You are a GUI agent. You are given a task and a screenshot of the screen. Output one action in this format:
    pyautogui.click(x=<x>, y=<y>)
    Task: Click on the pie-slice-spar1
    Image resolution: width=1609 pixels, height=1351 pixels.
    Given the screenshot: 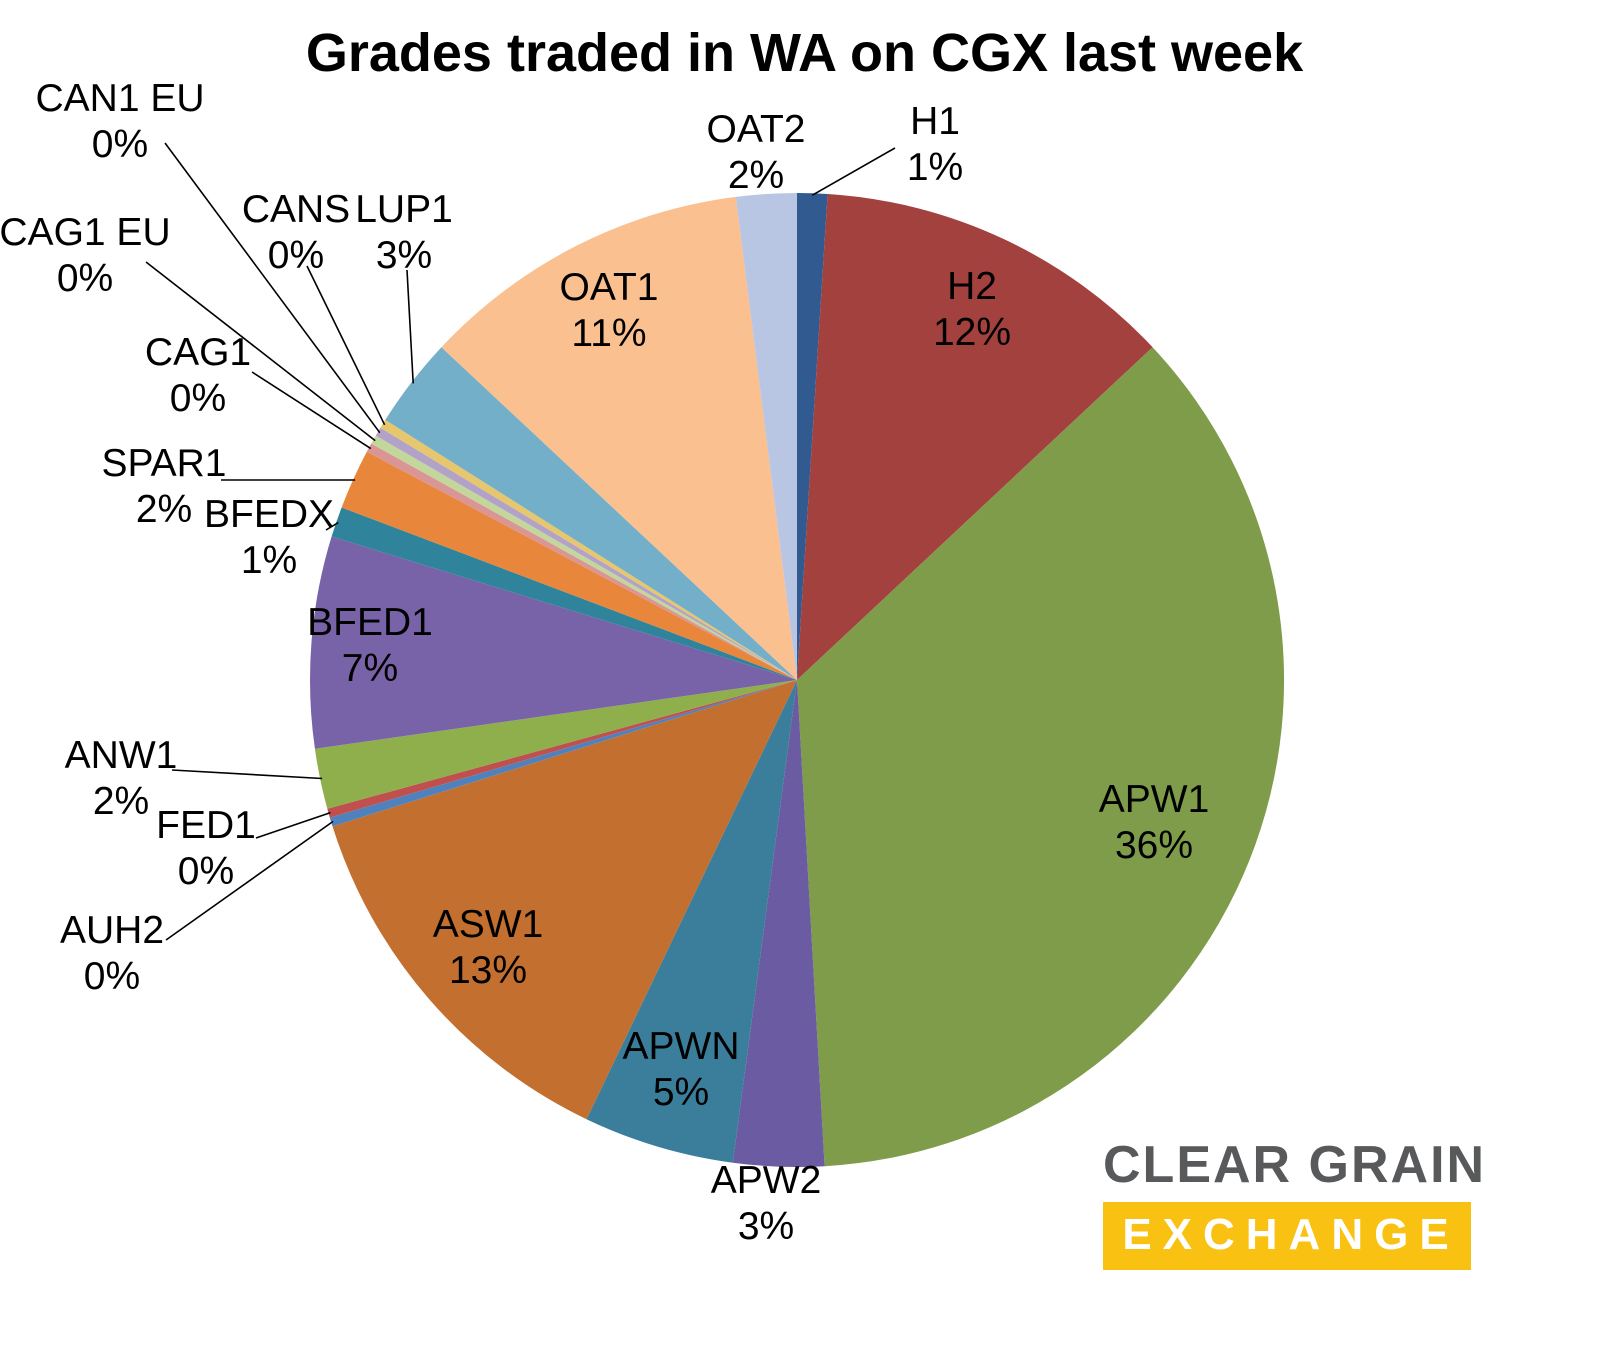 What is the action you would take?
    pyautogui.click(x=569, y=565)
    